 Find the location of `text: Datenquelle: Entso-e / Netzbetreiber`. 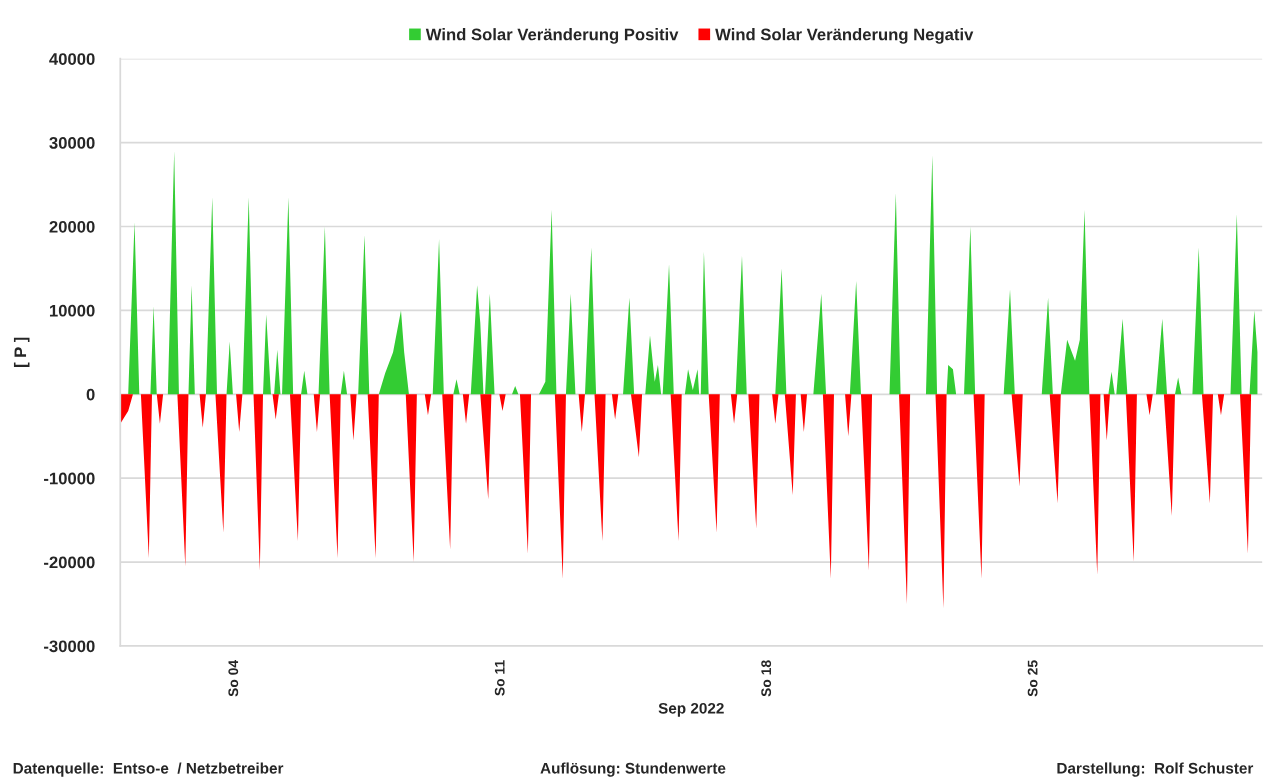

text: Datenquelle: Entso-e / Netzbetreiber is located at coordinates (148, 769).